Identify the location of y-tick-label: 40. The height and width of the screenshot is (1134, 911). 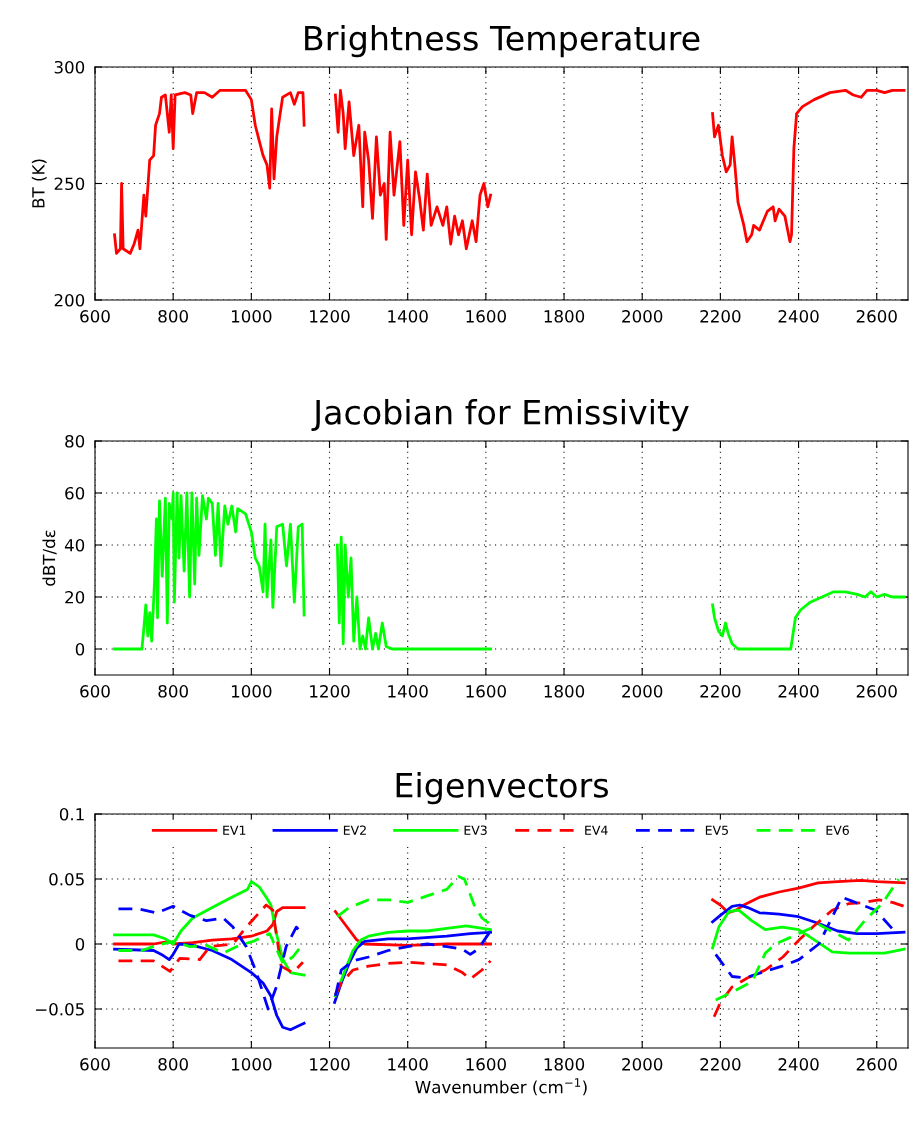
(74, 545).